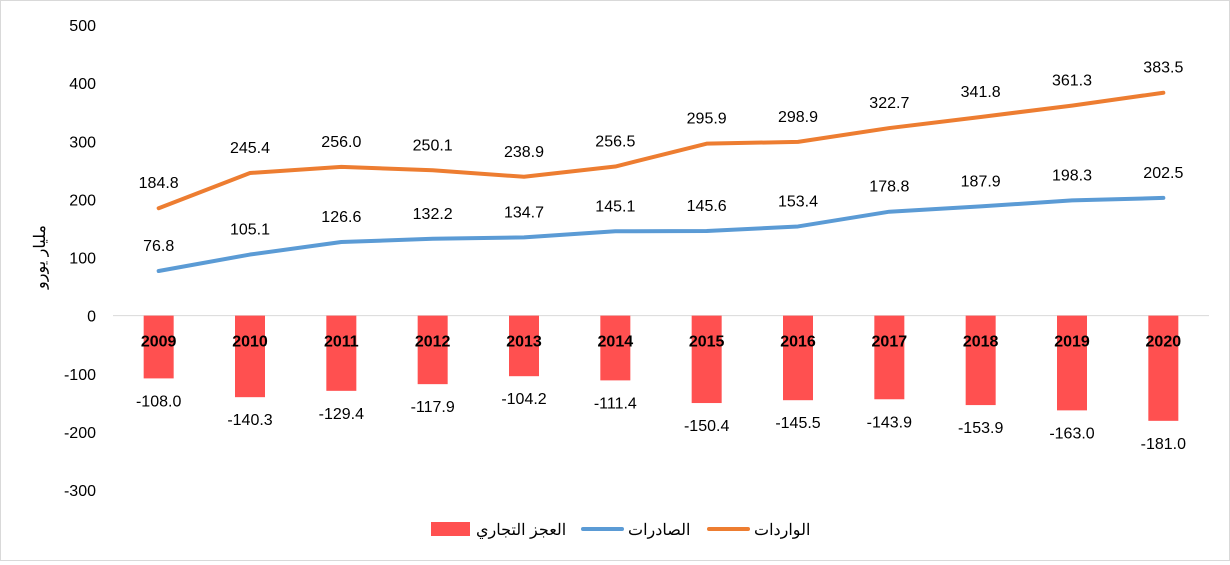 The height and width of the screenshot is (565, 1230). I want to click on data-label: 295.9, so click(707, 119).